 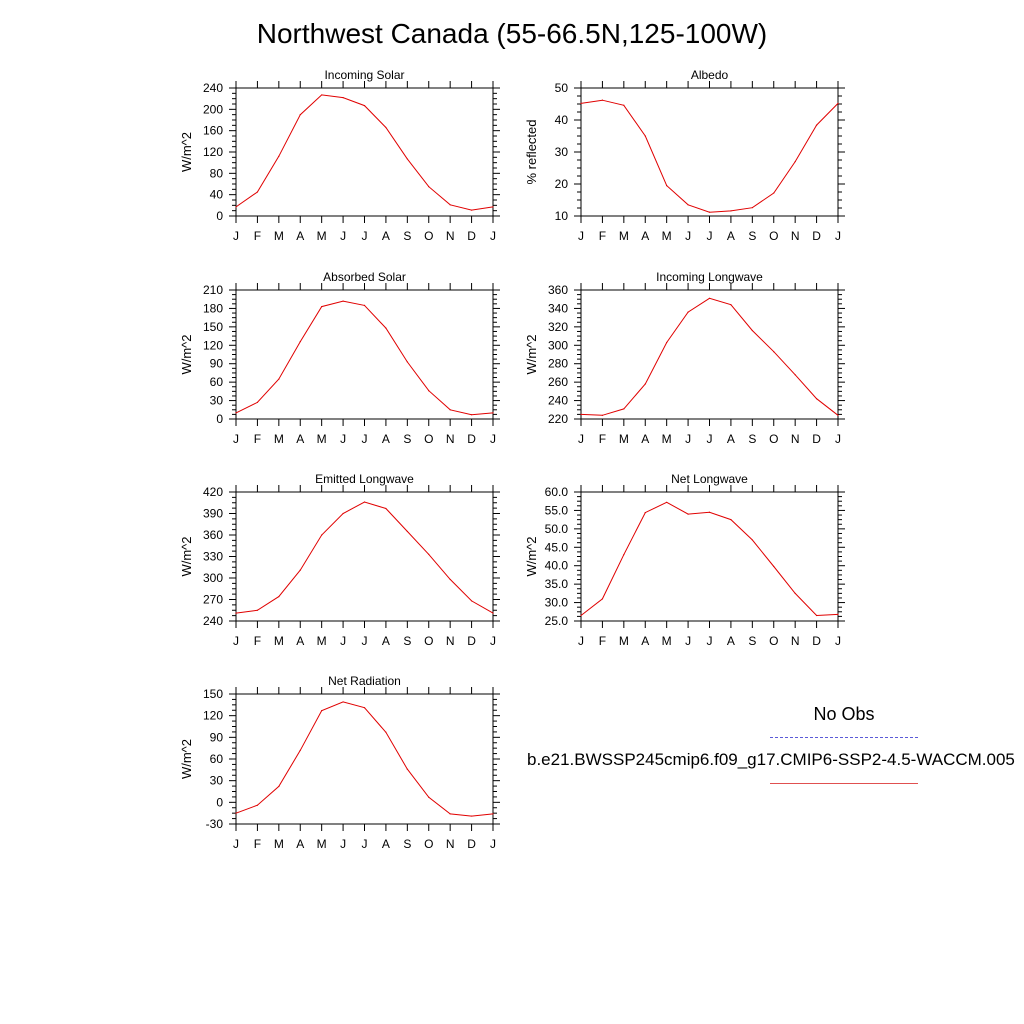 What do you see at coordinates (562, 216) in the screenshot?
I see `y-tick-label: 10` at bounding box center [562, 216].